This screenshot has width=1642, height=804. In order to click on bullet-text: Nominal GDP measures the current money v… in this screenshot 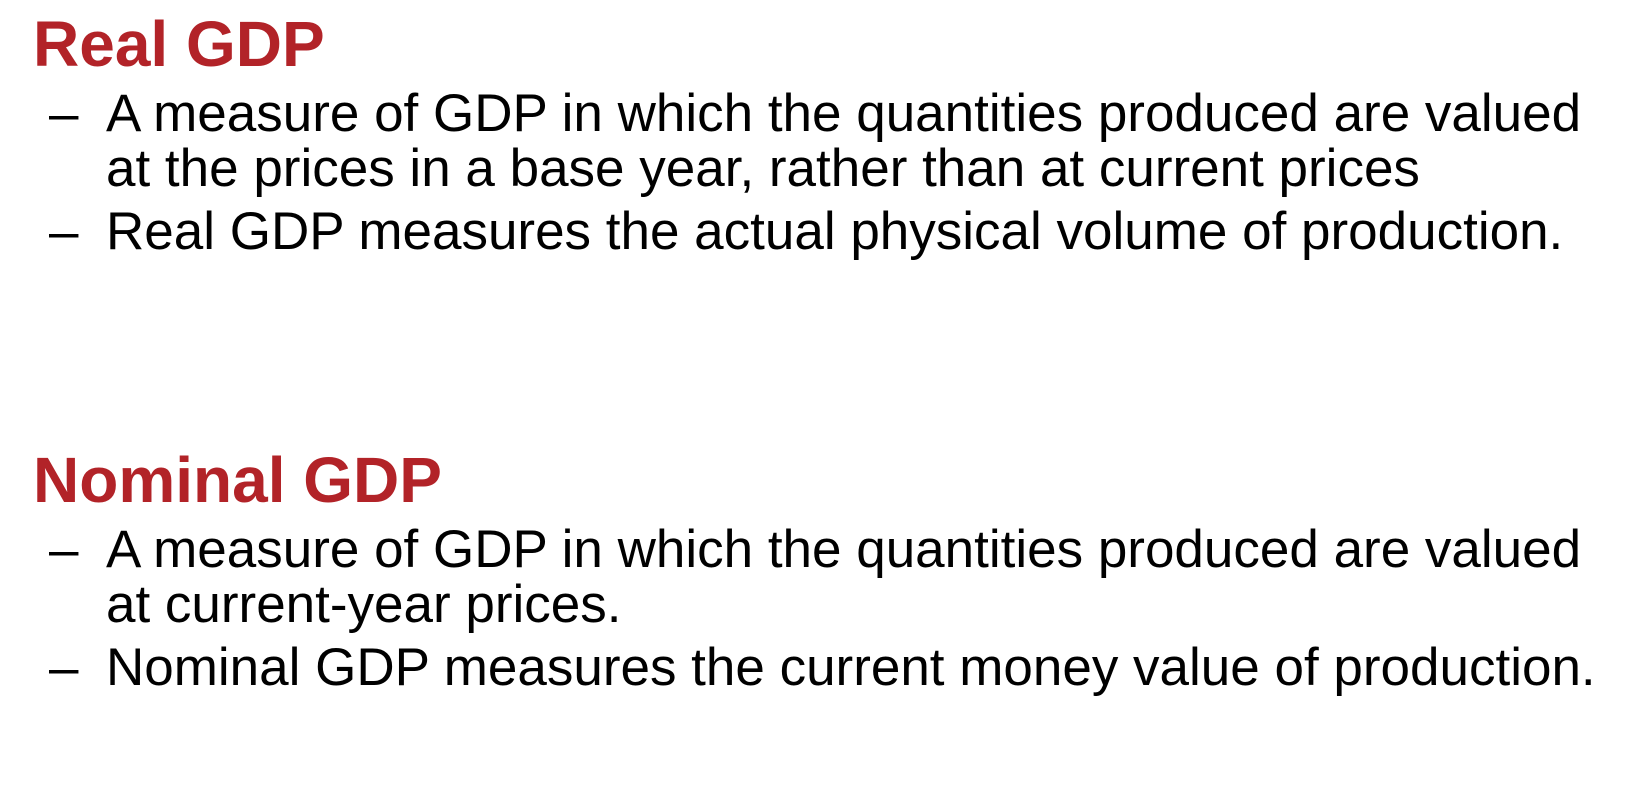, I will do `click(851, 667)`.